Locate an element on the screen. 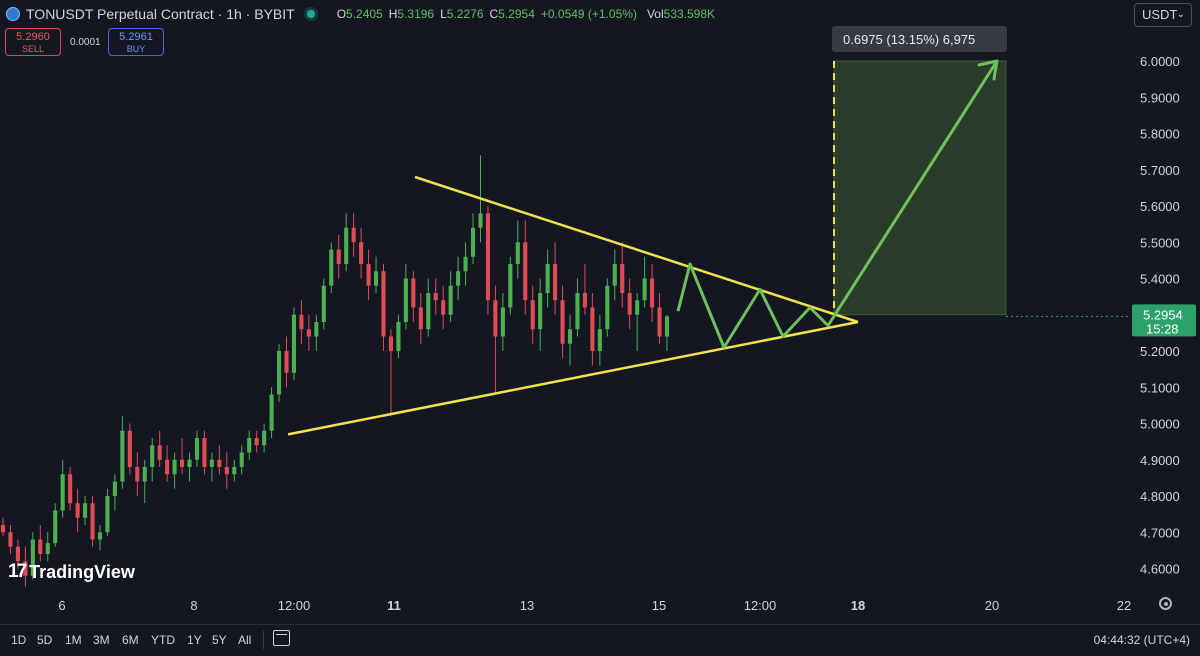 The image size is (1200, 656). market-open-icon is located at coordinates (310, 14).